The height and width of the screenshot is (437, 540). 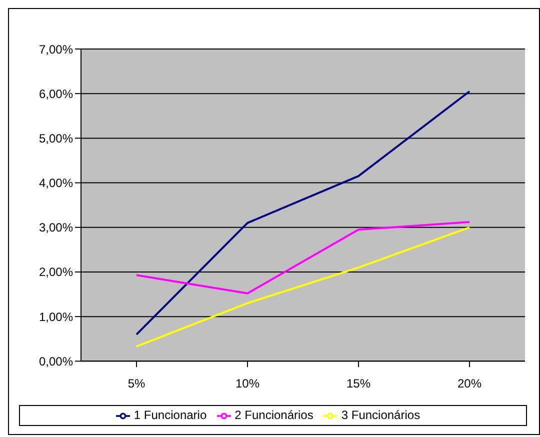 I want to click on legend-label: 2 Funcionários, so click(x=274, y=415).